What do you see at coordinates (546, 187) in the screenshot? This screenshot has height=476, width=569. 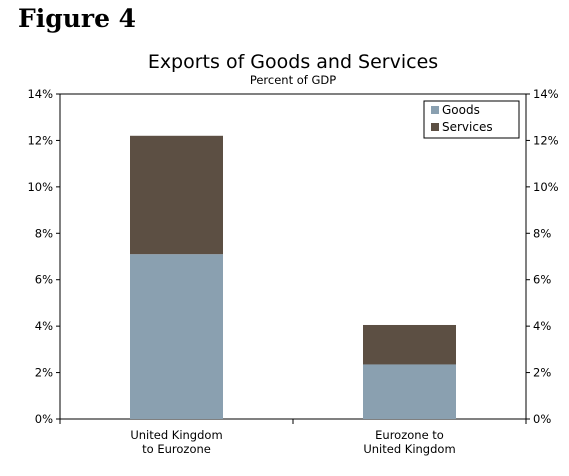 I see `y-tick-label-right: 10%` at bounding box center [546, 187].